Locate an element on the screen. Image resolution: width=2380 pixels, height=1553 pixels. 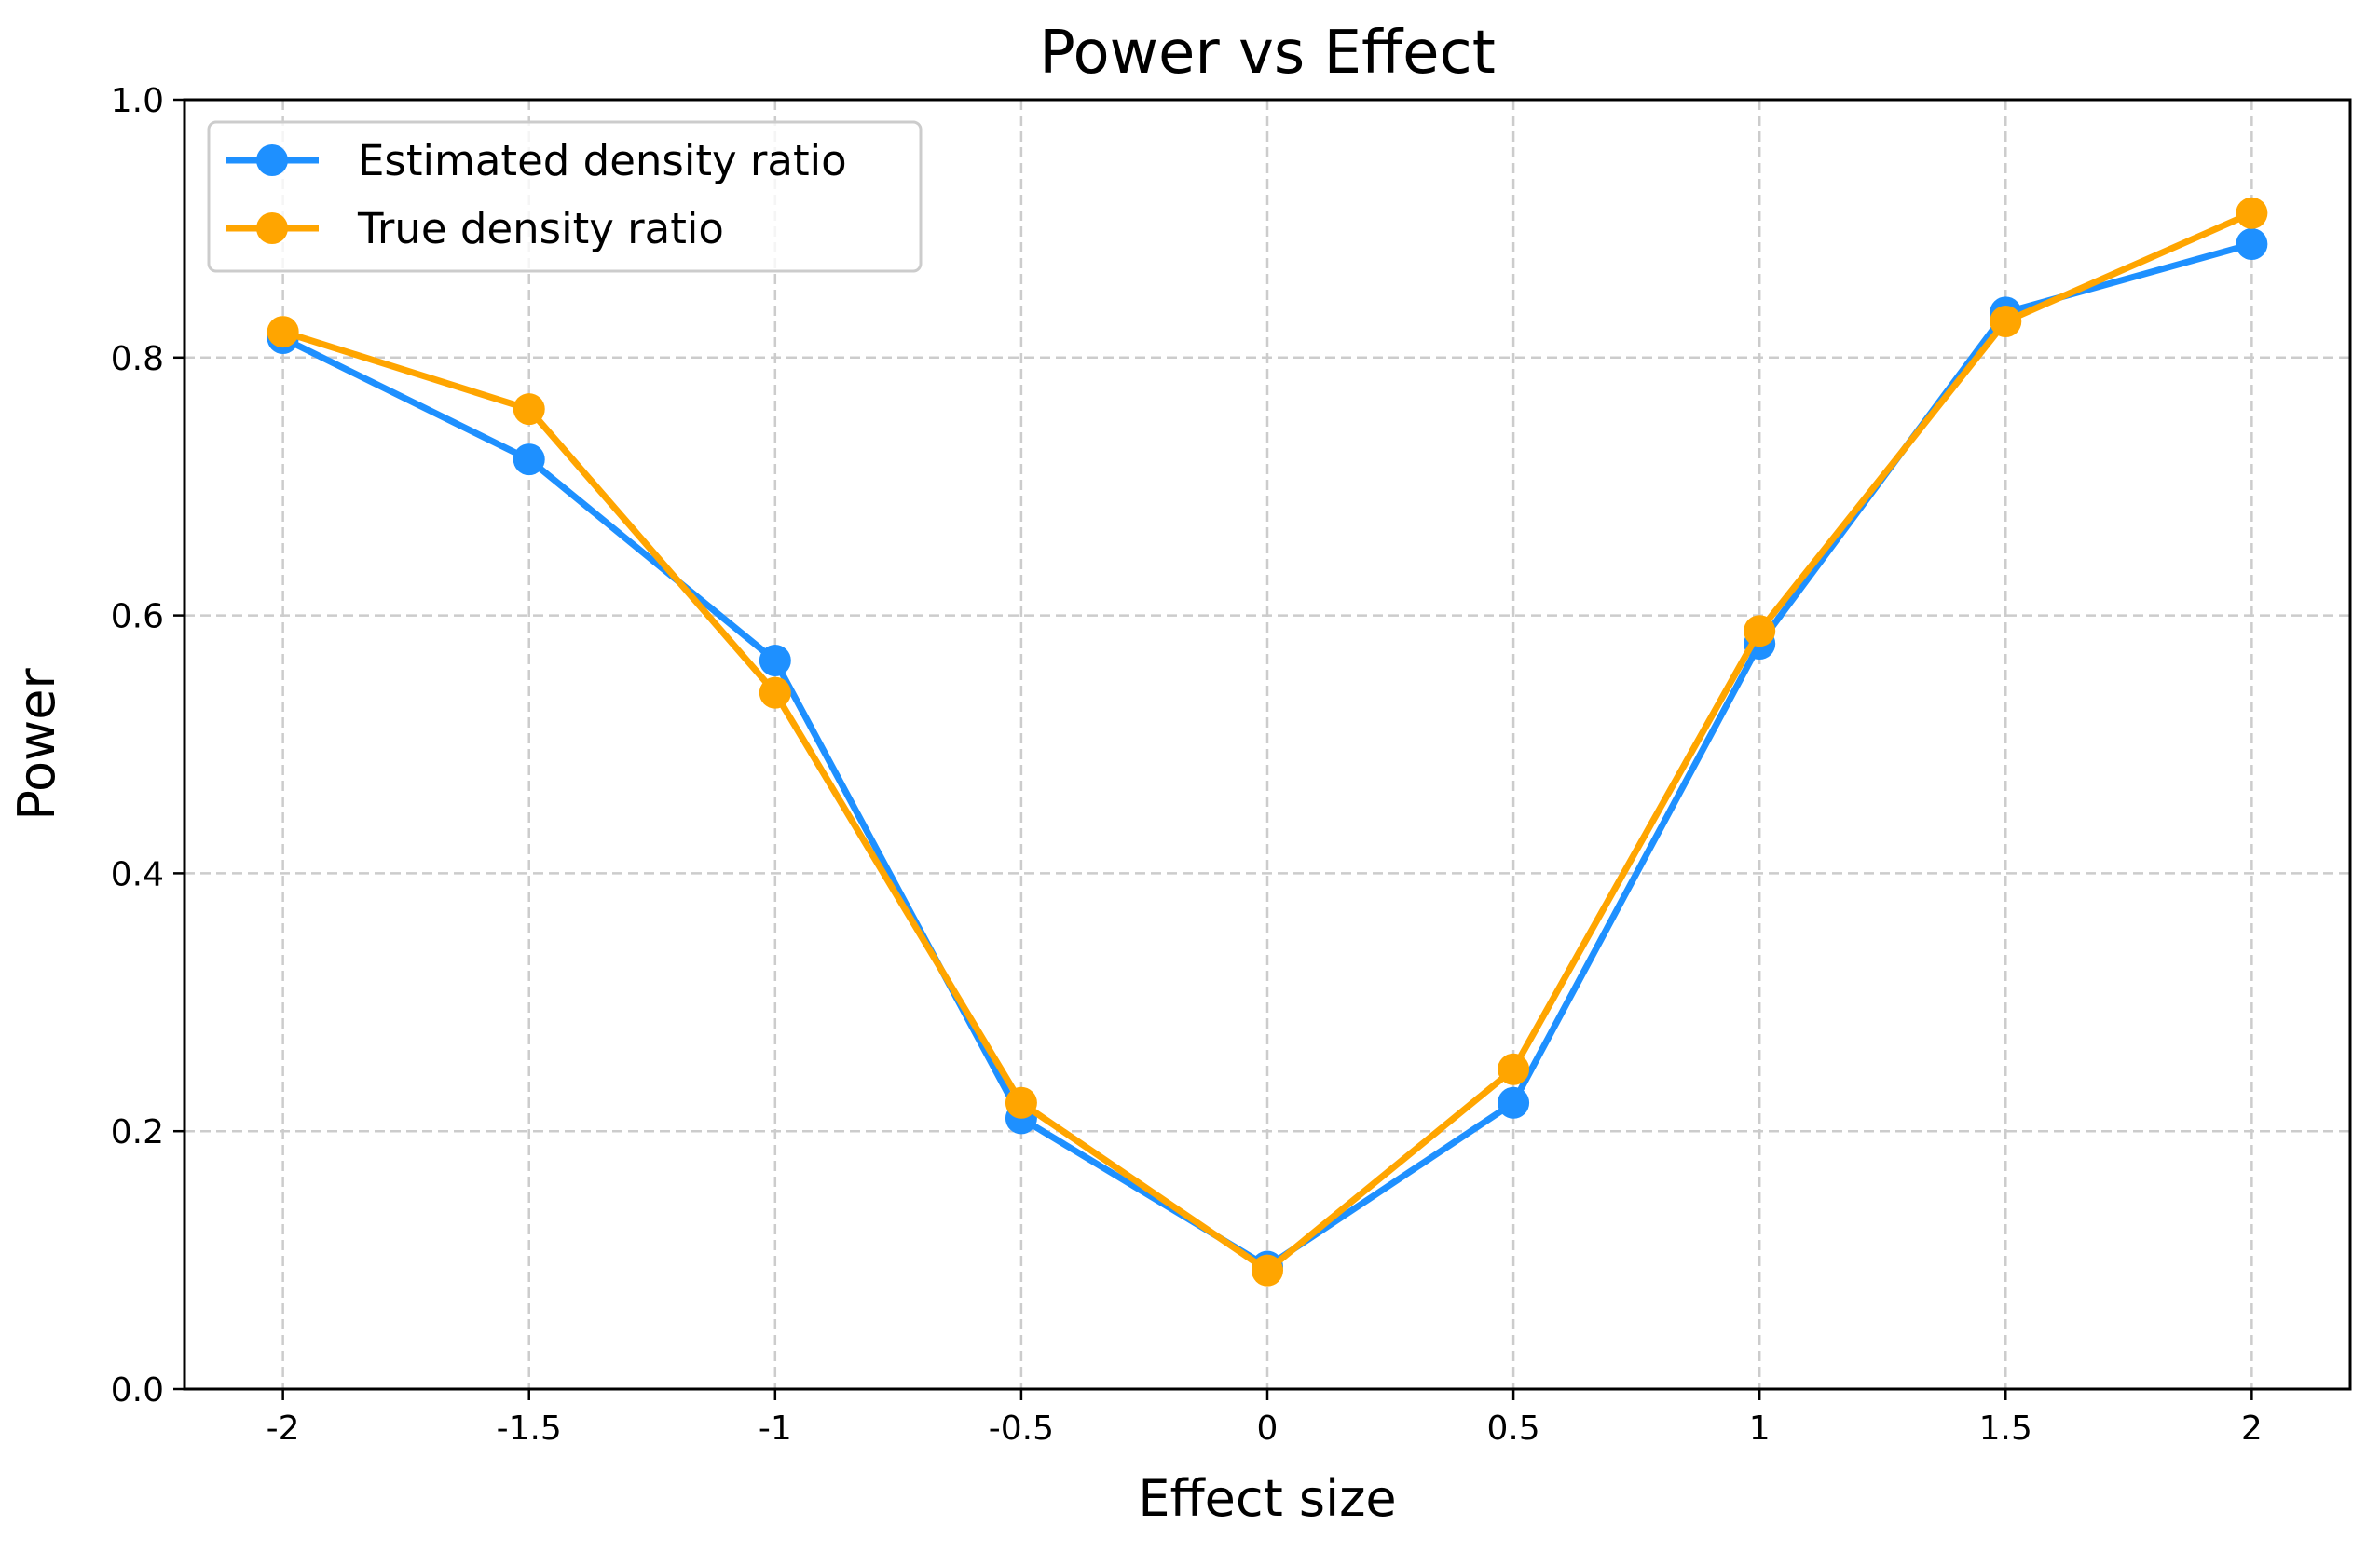
y-tick-label: 0.0 is located at coordinates (137, 1390).